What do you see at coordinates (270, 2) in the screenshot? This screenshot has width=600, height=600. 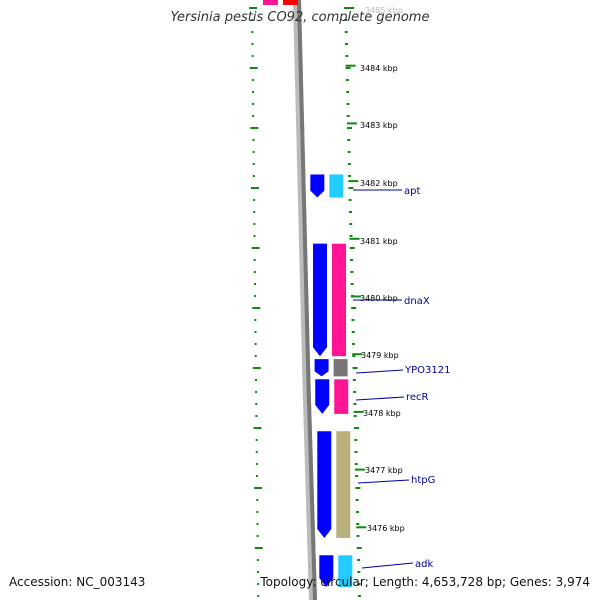 I see `feature-partial-pink` at bounding box center [270, 2].